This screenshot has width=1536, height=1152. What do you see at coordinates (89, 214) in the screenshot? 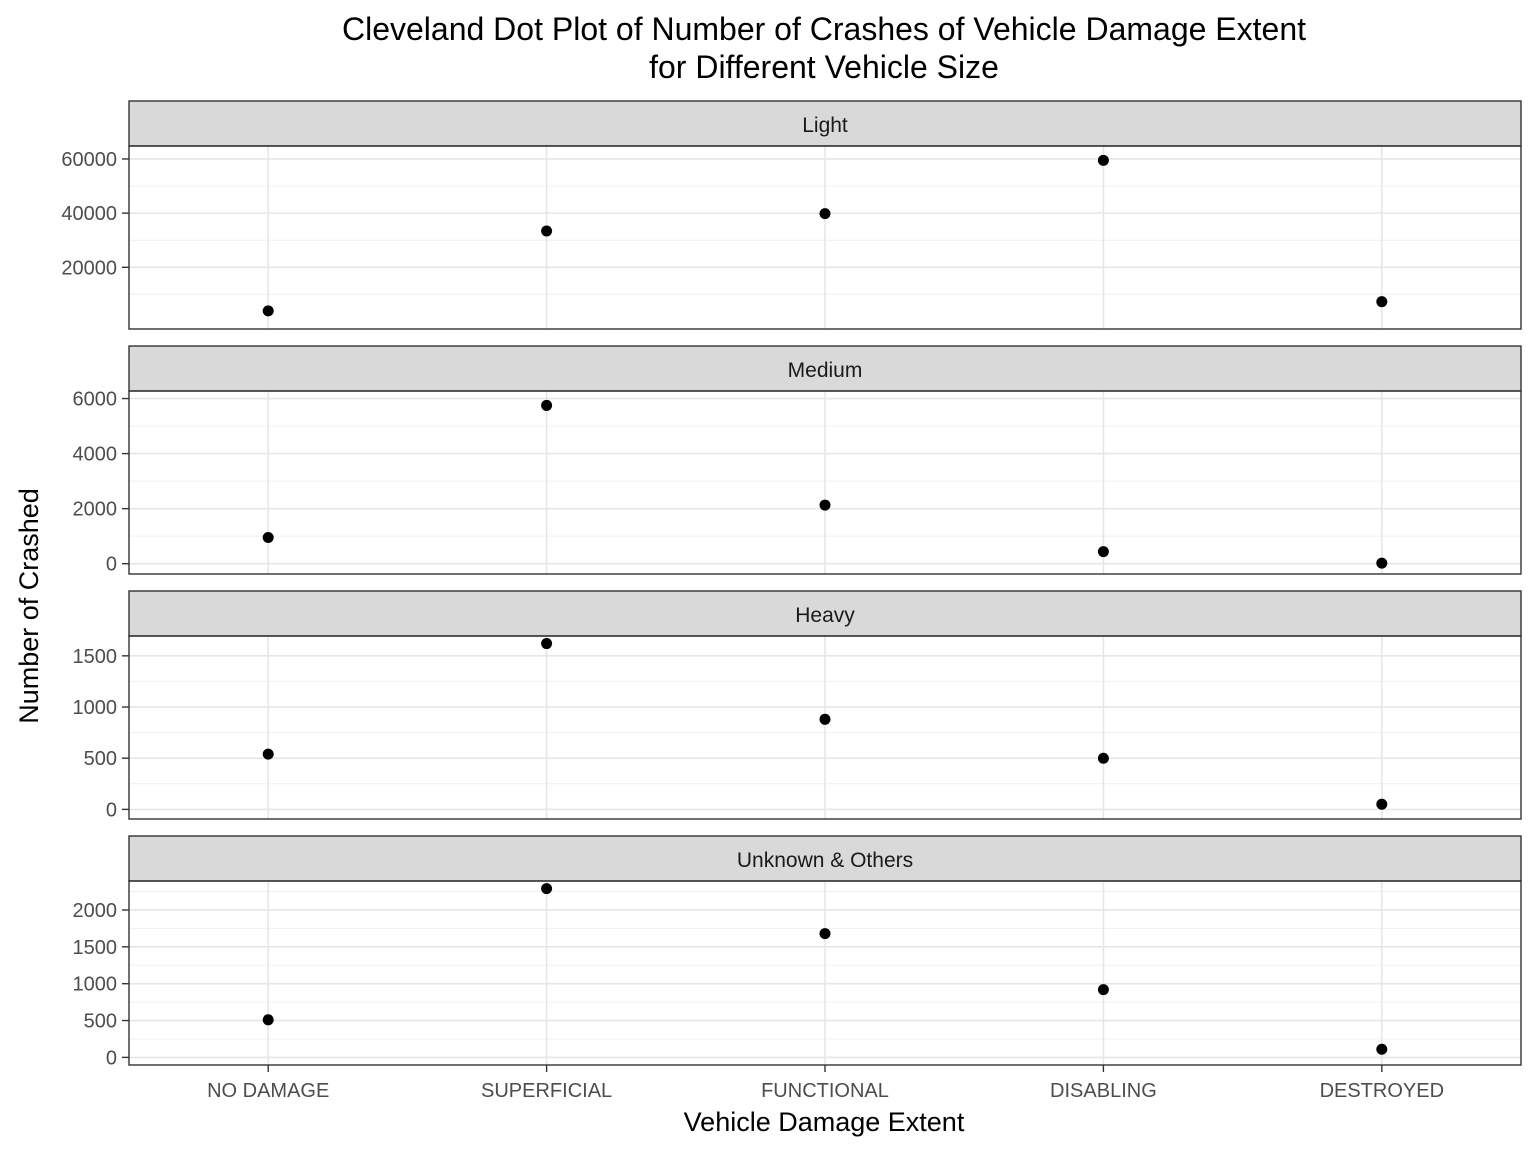
I see `y-tick-label: 40000` at bounding box center [89, 214].